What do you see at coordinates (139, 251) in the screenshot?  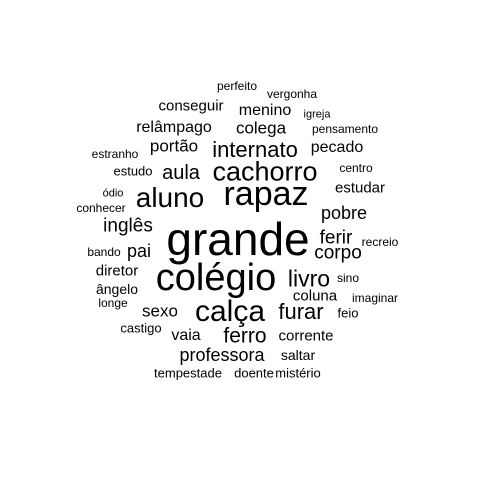 I see `word-pai: pai` at bounding box center [139, 251].